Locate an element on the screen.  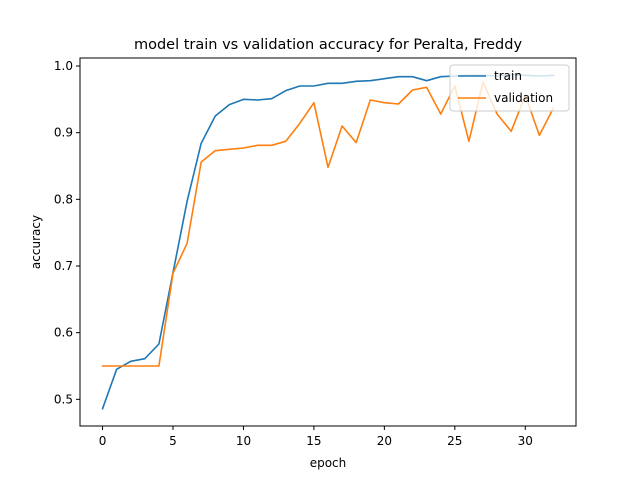
y-tick-label: 1.0 is located at coordinates (63, 66).